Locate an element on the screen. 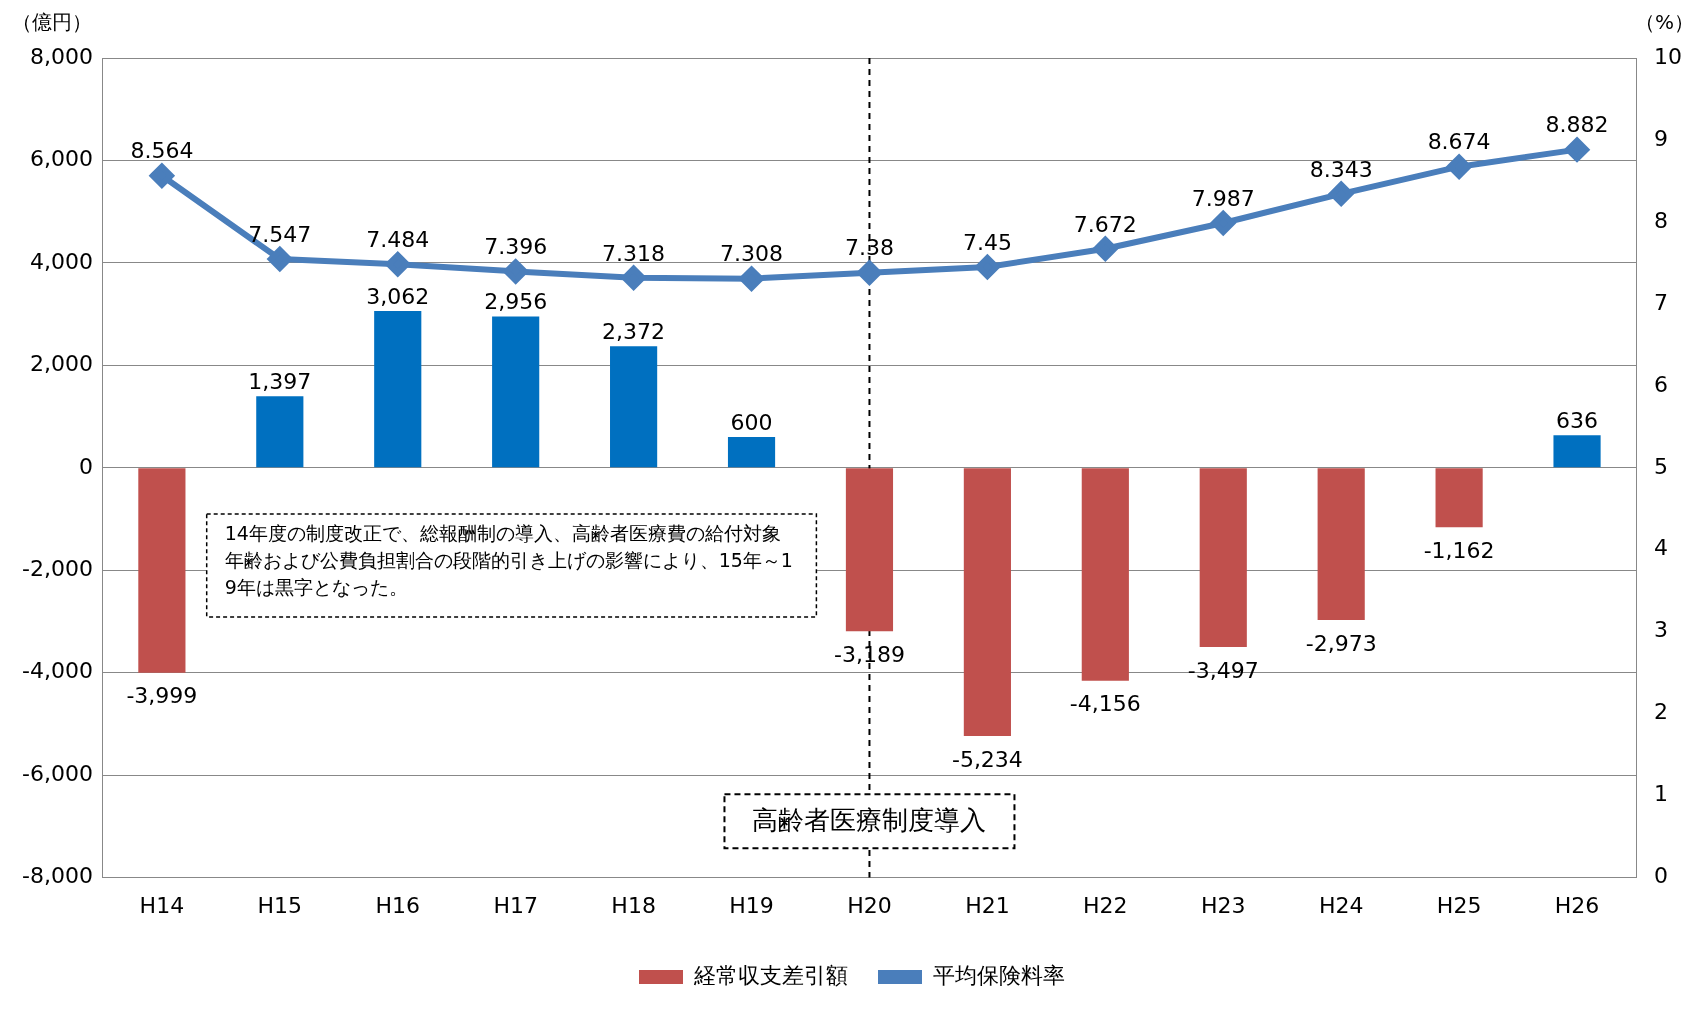 The height and width of the screenshot is (1011, 1706). data-label: 7.484 is located at coordinates (398, 239).